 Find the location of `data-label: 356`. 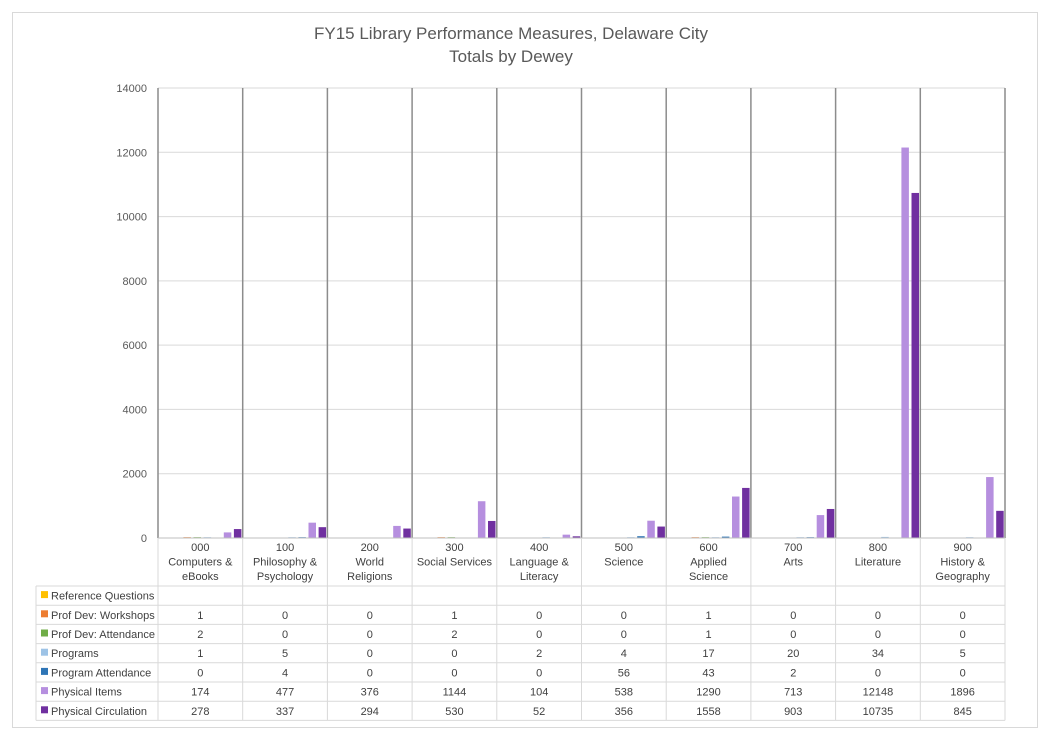

data-label: 356 is located at coordinates (624, 712).